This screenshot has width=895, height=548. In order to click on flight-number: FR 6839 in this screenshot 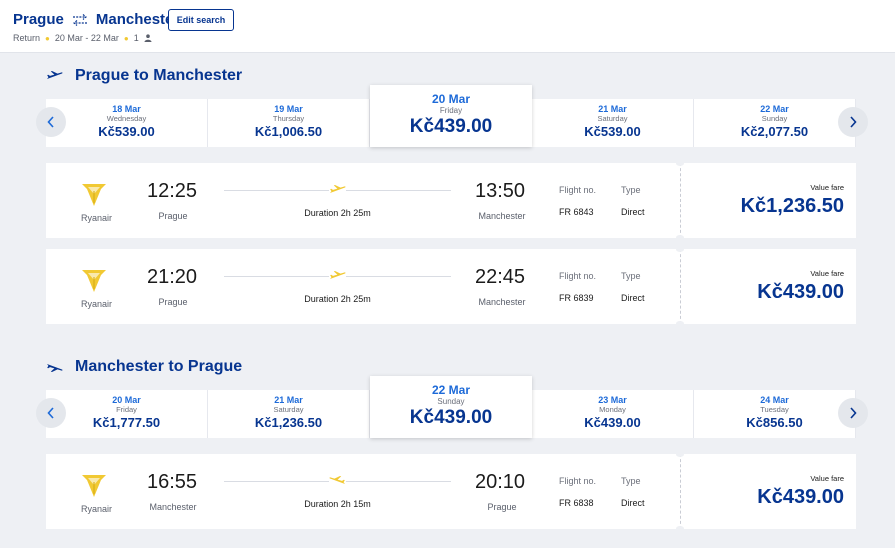, I will do `click(576, 298)`.